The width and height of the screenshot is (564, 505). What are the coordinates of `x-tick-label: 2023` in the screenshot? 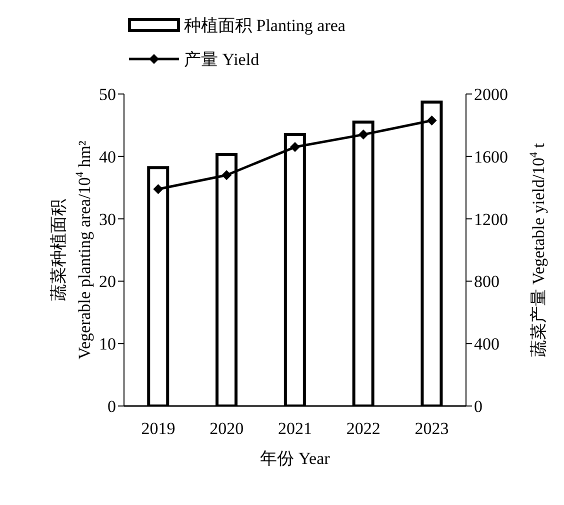 It's located at (431, 428).